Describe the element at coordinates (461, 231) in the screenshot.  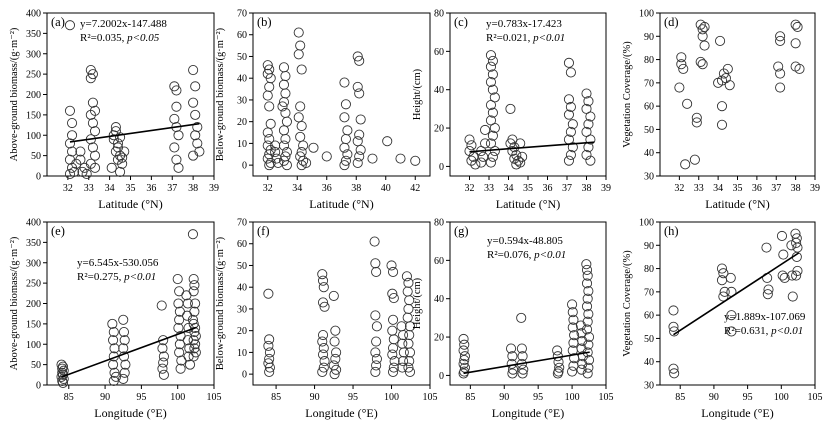
I see `panel-label: (g)` at that location.